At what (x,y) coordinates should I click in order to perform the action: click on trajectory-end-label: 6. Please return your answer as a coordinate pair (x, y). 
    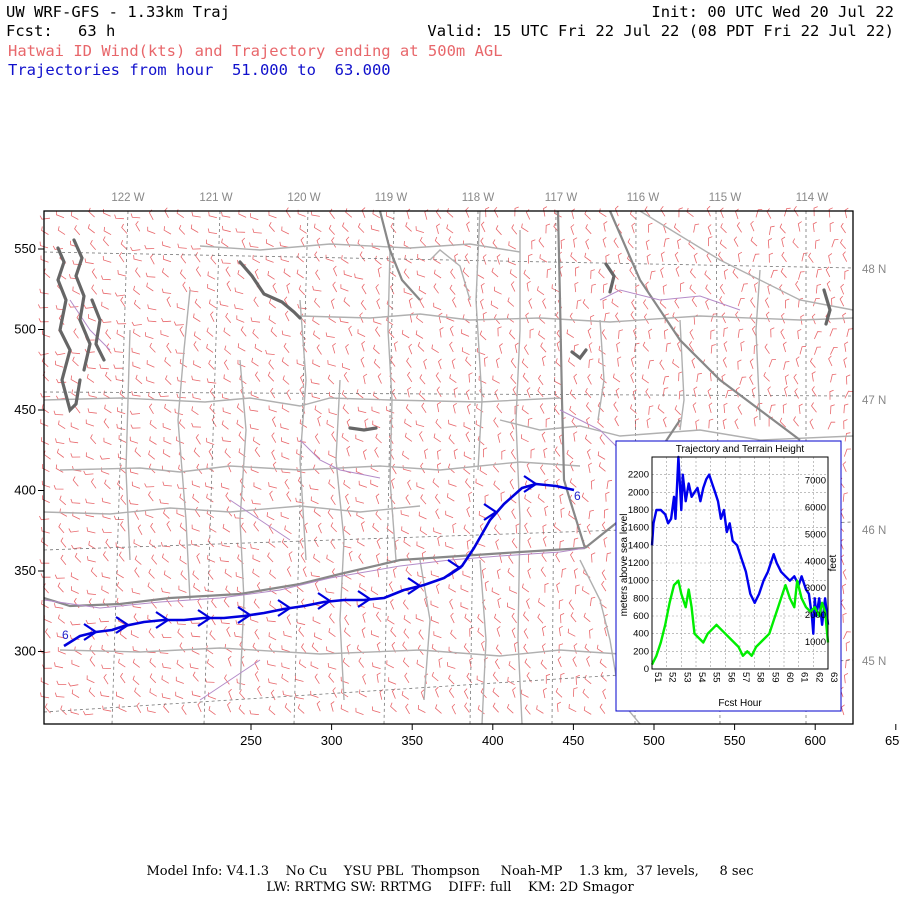
    Looking at the image, I should click on (577, 496).